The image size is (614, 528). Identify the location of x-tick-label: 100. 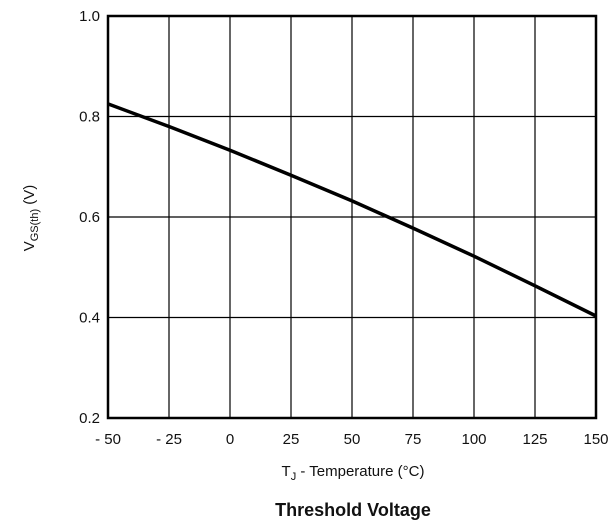
(473, 439).